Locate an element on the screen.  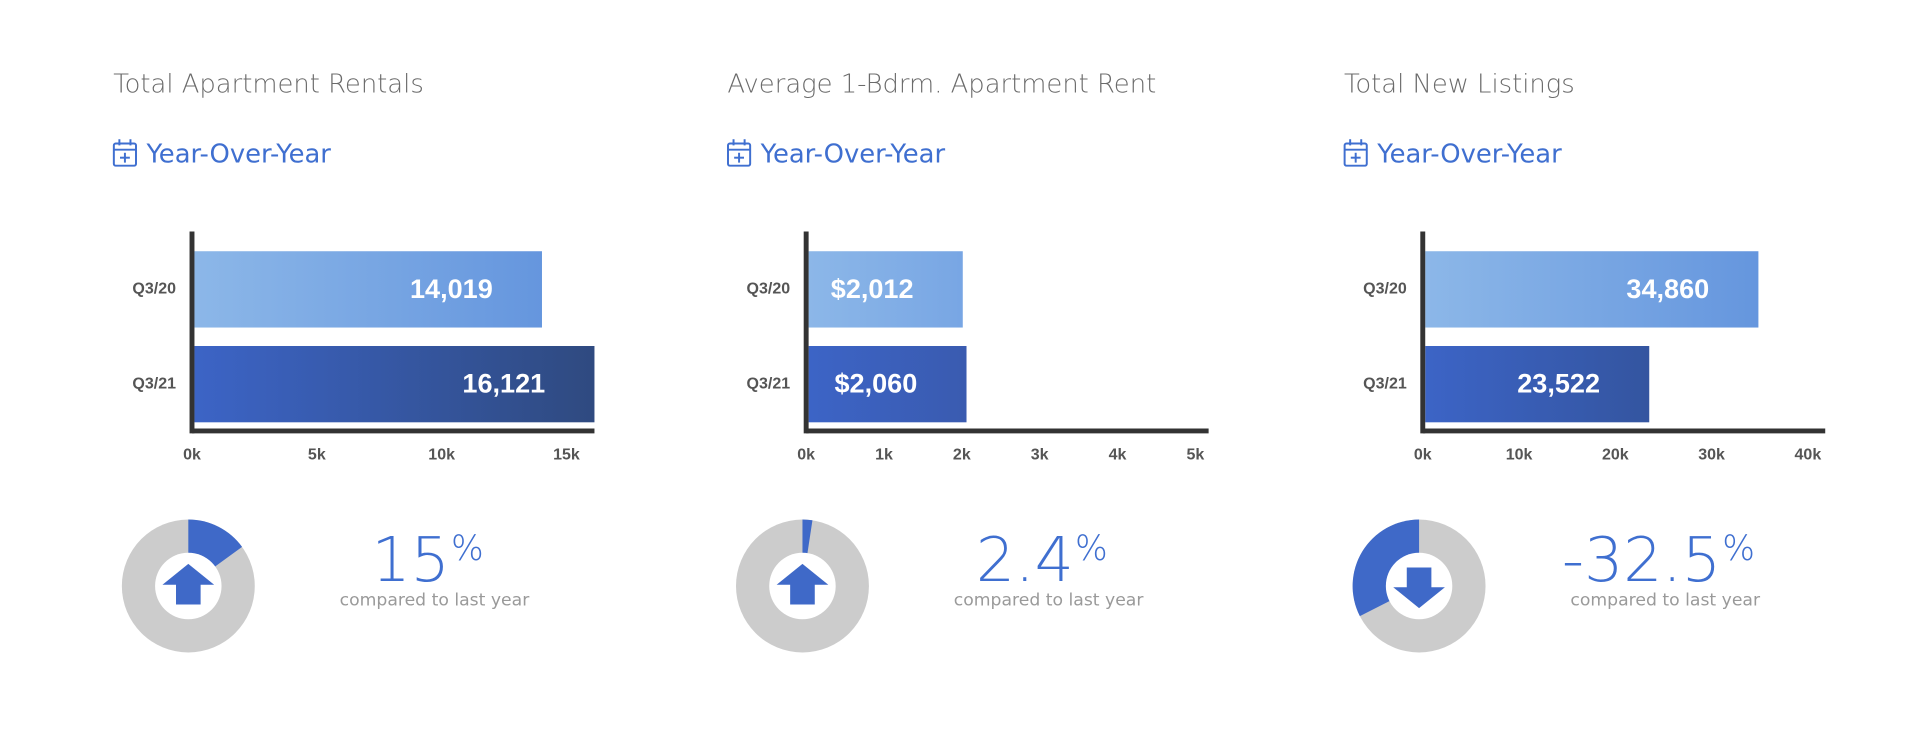
value-label: 14,019 is located at coordinates (451, 288).